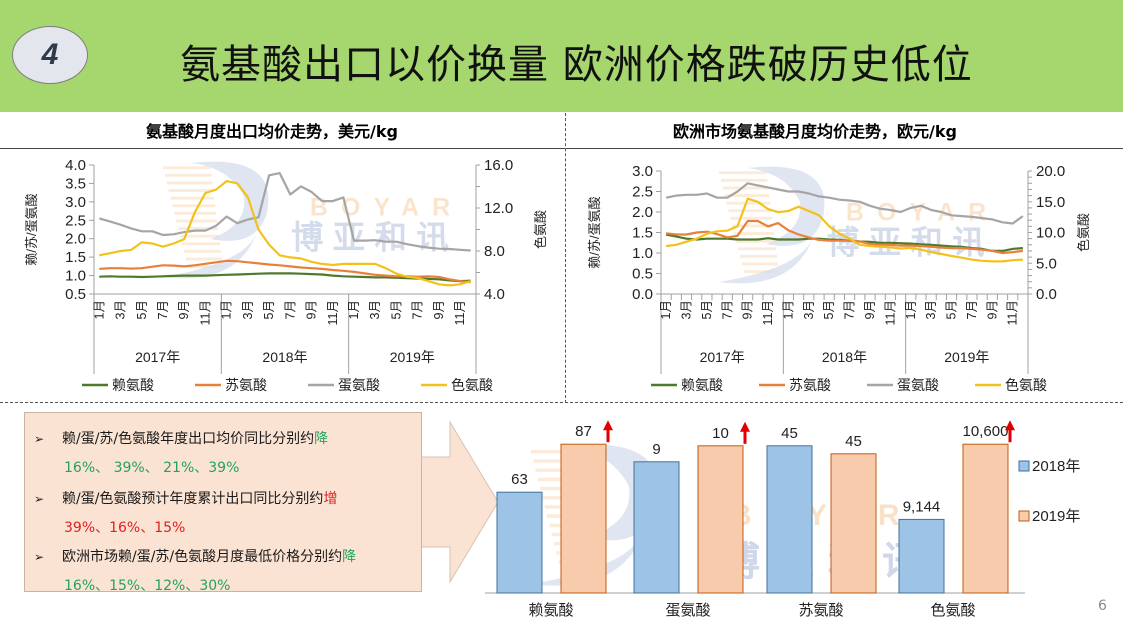  What do you see at coordinates (193, 499) in the screenshot?
I see `note-text: 赖/蛋/色氨酸预计年度累计出口同比分别约` at bounding box center [193, 499].